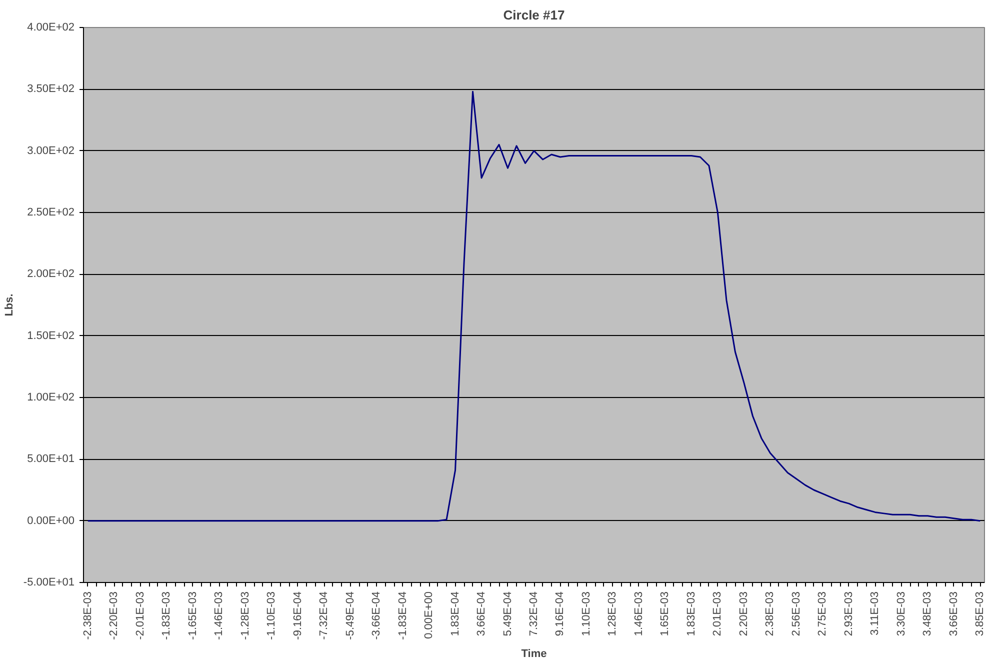  What do you see at coordinates (50, 398) in the screenshot?
I see `y-tick-label: 1.00E+02` at bounding box center [50, 398].